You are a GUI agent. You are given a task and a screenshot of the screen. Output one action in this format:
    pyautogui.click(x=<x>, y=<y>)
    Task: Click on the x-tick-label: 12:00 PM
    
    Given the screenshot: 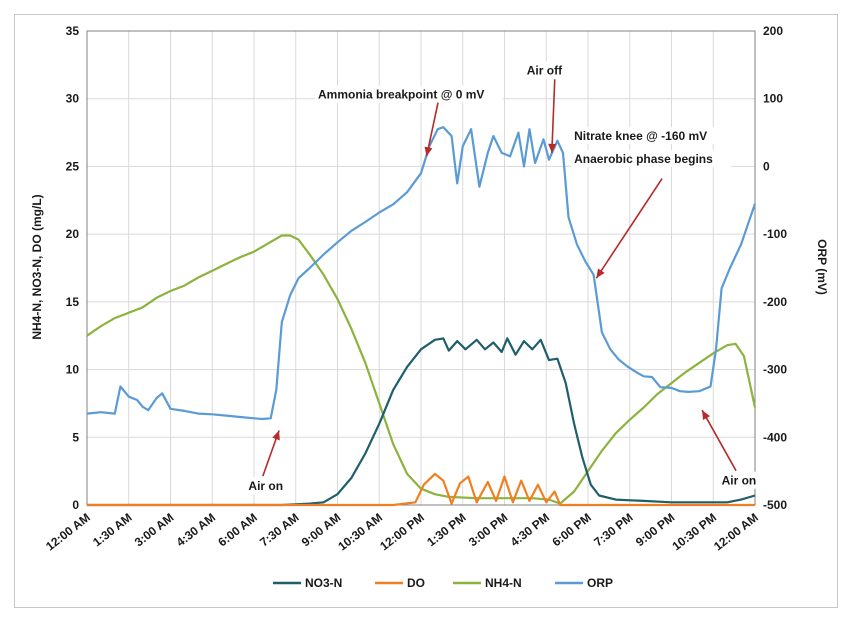 What is the action you would take?
    pyautogui.click(x=402, y=531)
    